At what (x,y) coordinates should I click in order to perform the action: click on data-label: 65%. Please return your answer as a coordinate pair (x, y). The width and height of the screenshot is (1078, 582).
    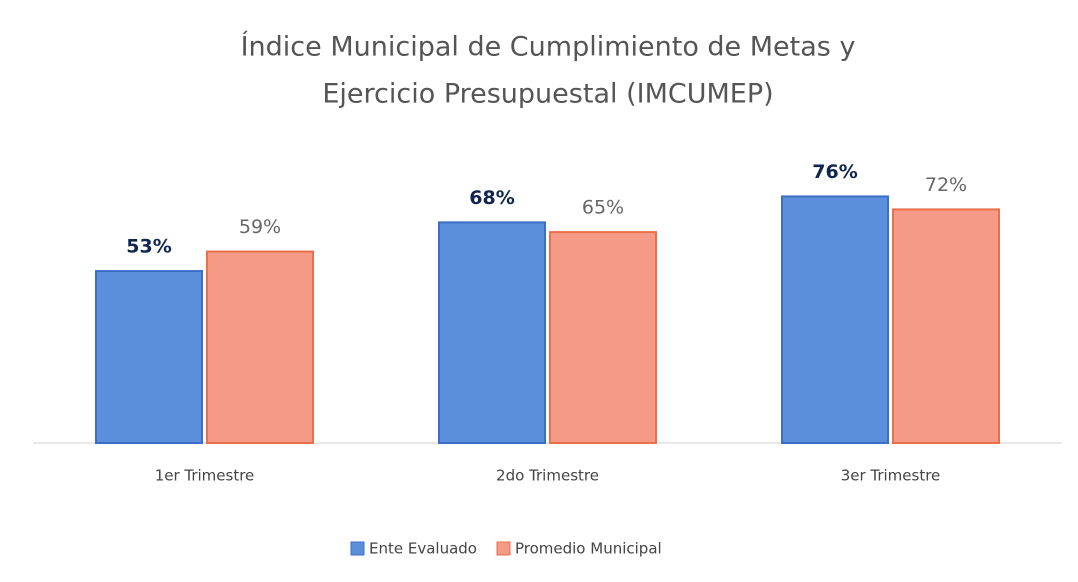
    Looking at the image, I should click on (603, 208).